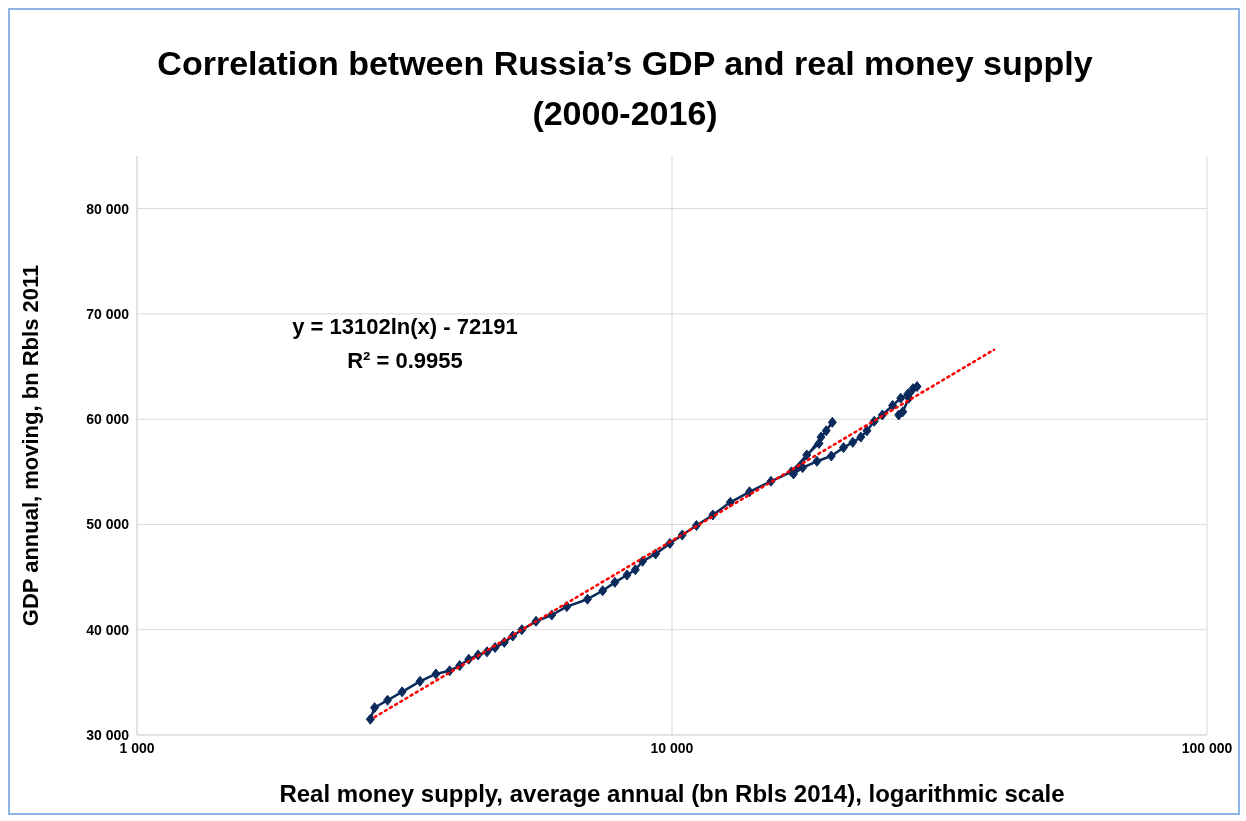 Image resolution: width=1246 pixels, height=821 pixels. I want to click on annotation: R² = 0.9955, so click(405, 361).